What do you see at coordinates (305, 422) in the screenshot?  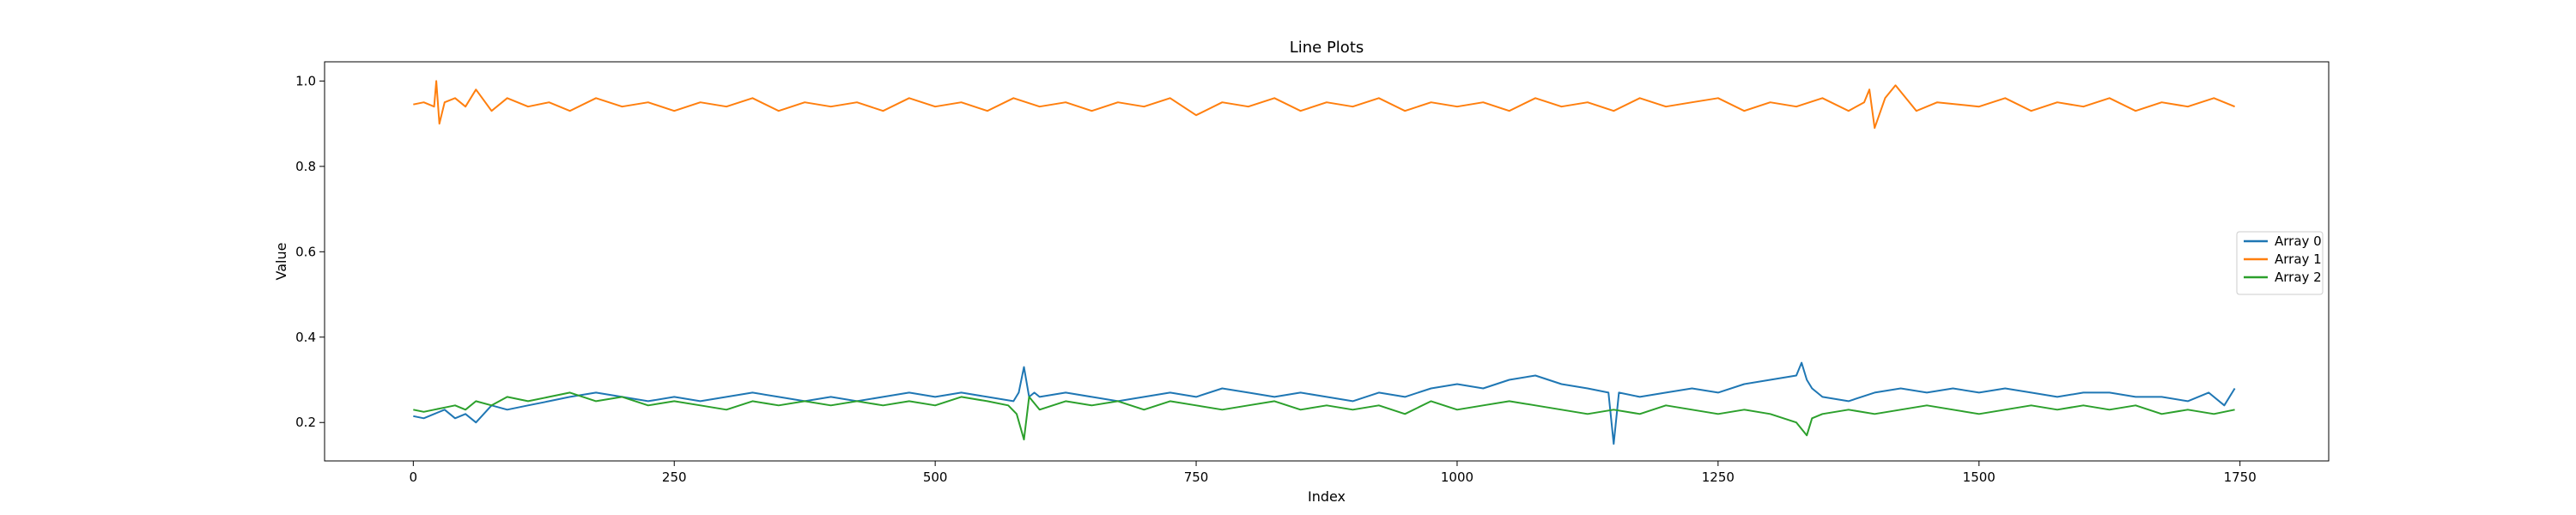 I see `y-tick-label: 0.2` at bounding box center [305, 422].